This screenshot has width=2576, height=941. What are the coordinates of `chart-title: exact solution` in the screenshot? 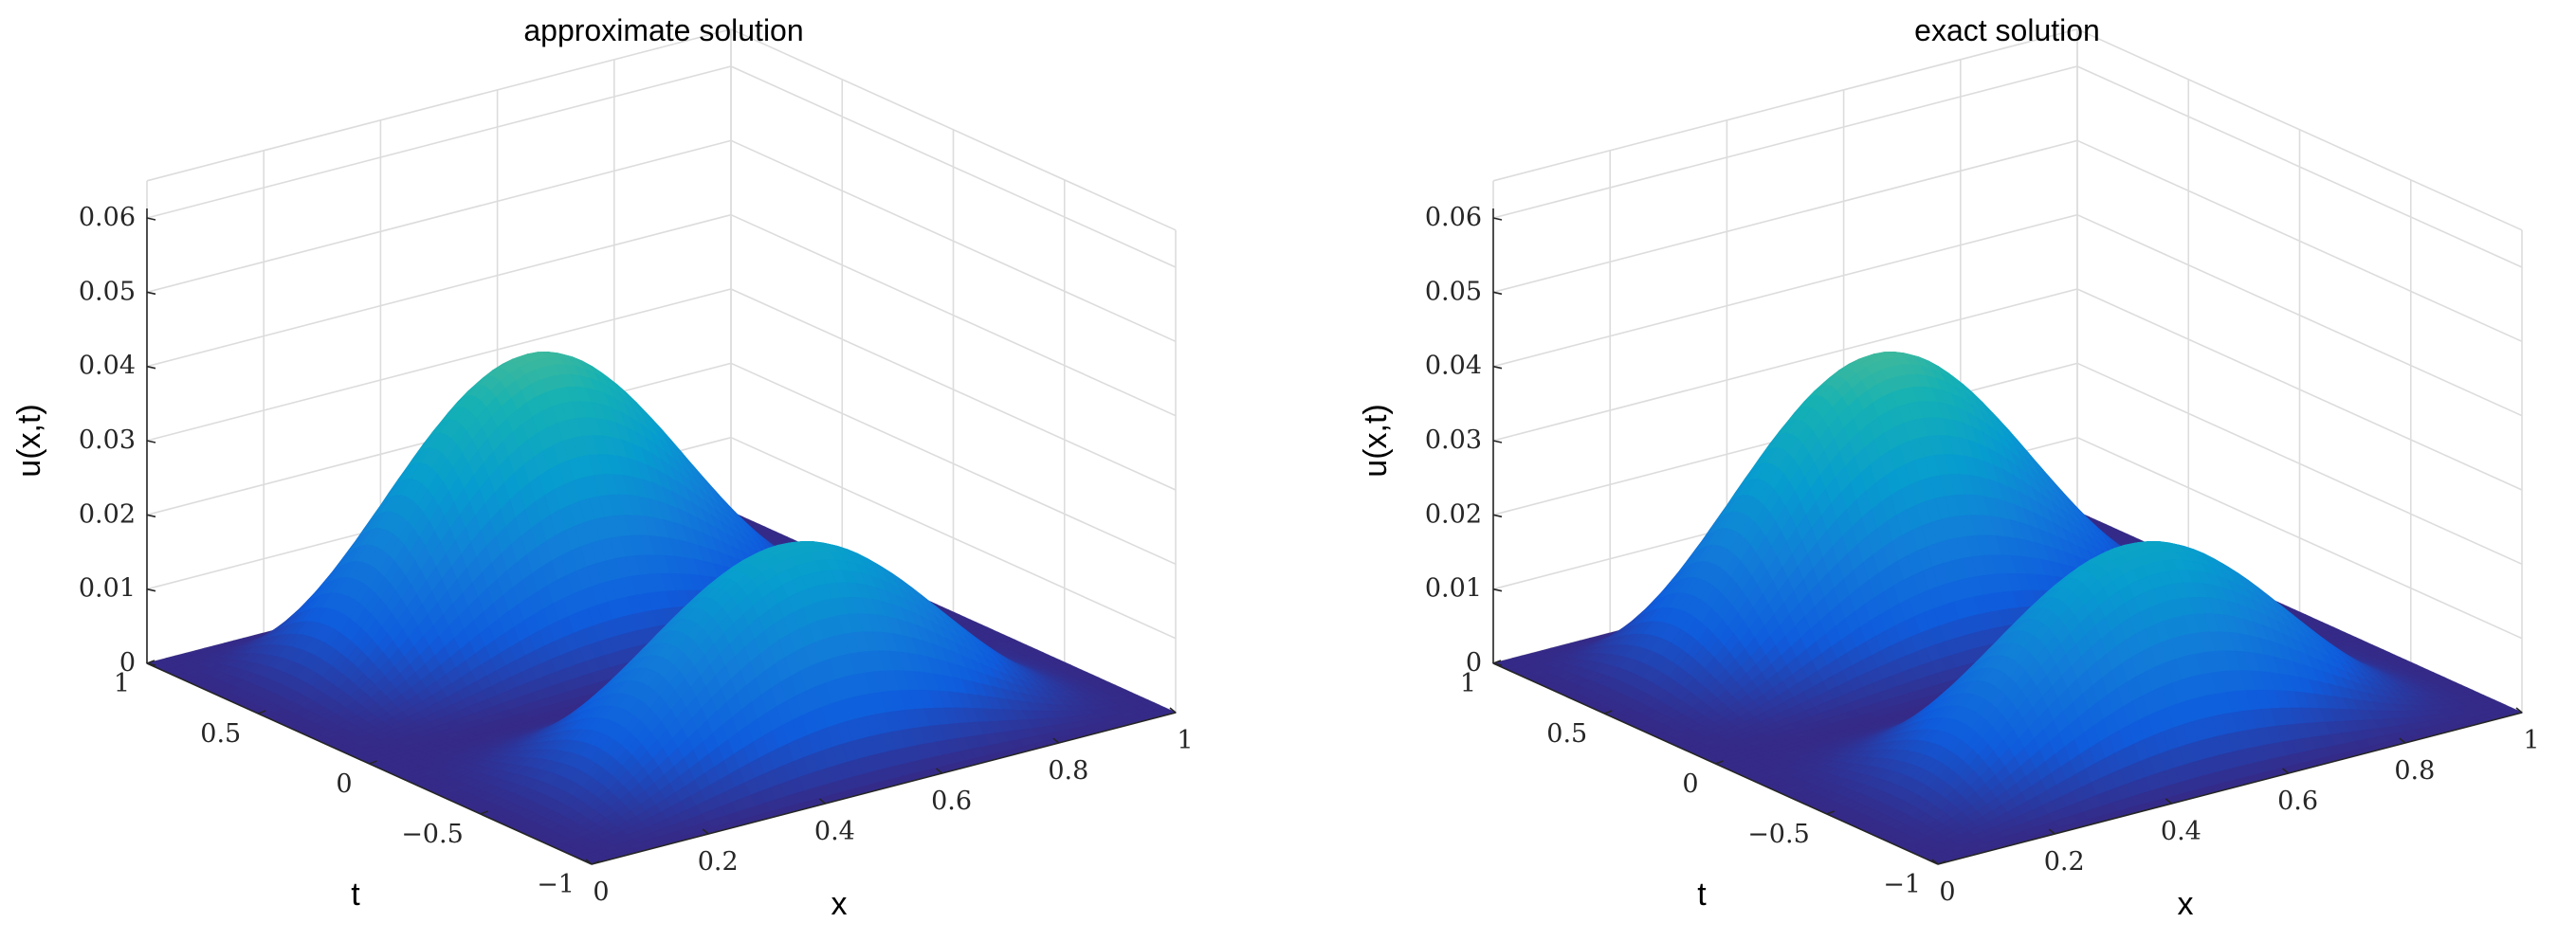 It's located at (2007, 30).